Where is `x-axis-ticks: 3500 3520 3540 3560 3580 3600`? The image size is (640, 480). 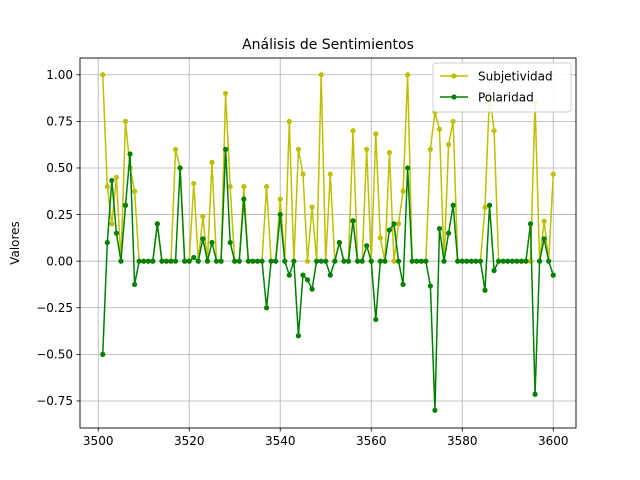 x-axis-ticks: 3500 3520 3540 3560 3580 3600 is located at coordinates (326, 438).